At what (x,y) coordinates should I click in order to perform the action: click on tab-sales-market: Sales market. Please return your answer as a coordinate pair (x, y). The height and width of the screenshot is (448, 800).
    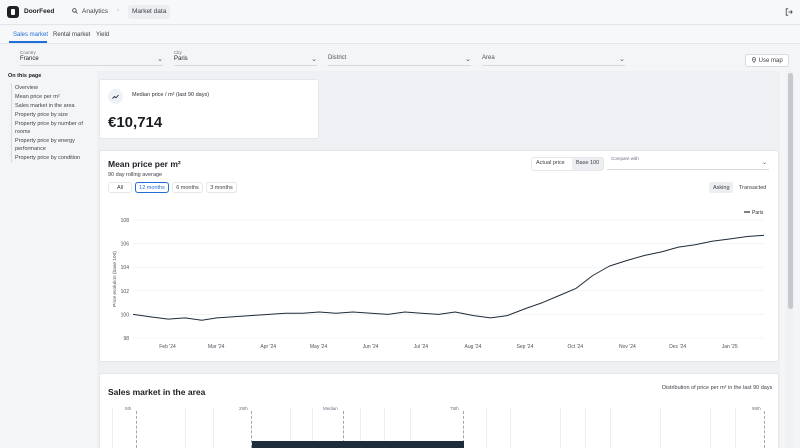
    Looking at the image, I should click on (31, 35).